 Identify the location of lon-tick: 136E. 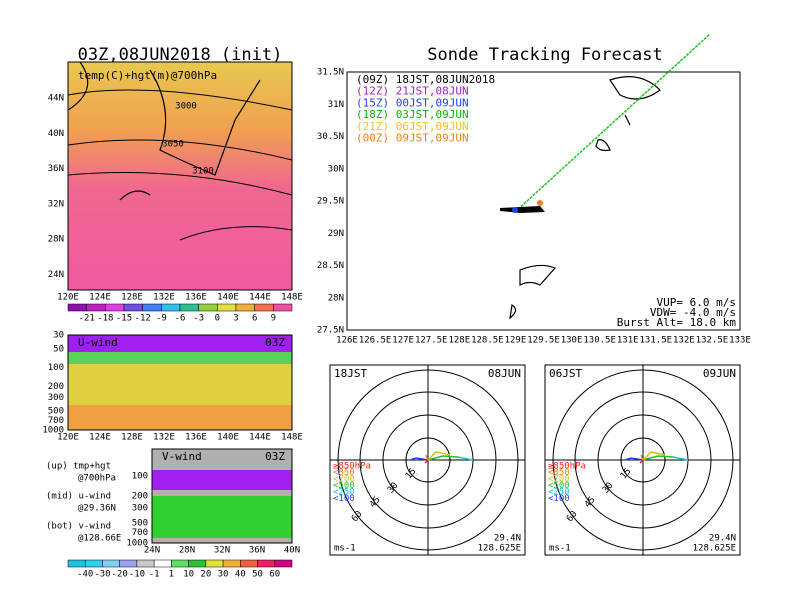
(196, 438).